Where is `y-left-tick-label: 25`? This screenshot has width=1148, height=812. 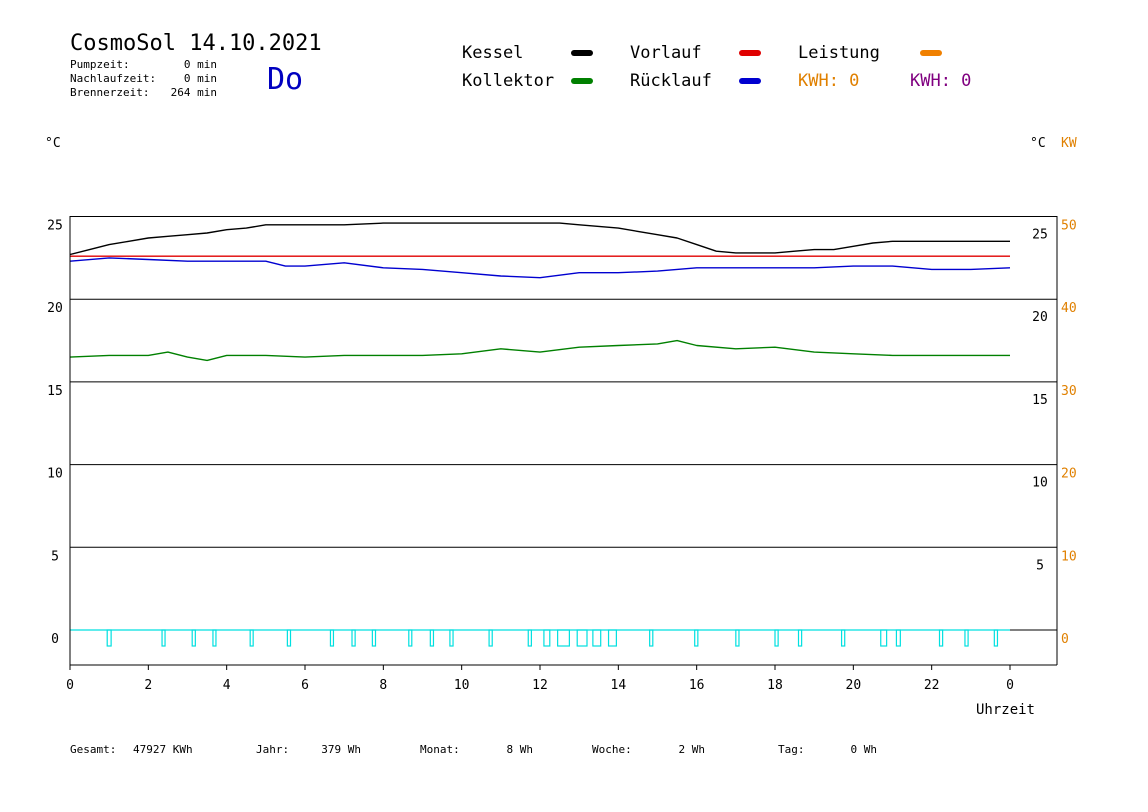
y-left-tick-label: 25 is located at coordinates (55, 226).